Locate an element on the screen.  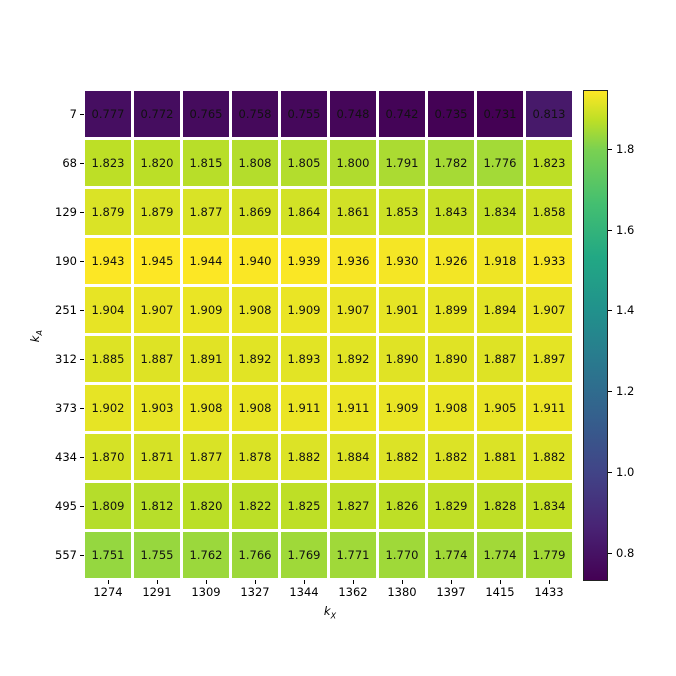
heatmap-cell: 1.881 is located at coordinates (500, 457).